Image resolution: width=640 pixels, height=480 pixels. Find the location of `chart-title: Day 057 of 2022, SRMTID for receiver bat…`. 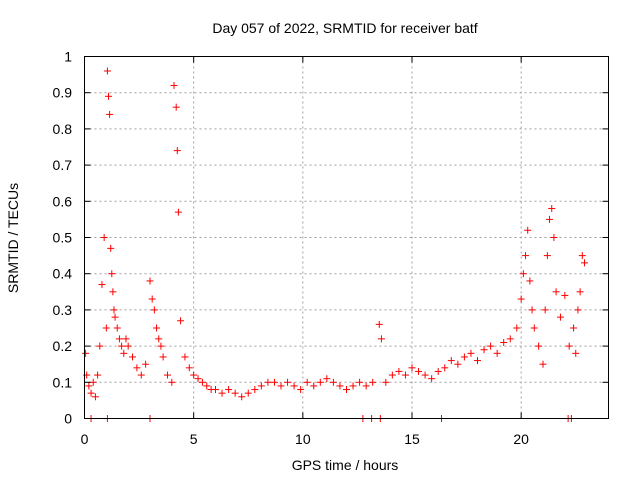

chart-title: Day 057 of 2022, SRMTID for receiver bat… is located at coordinates (344, 28).